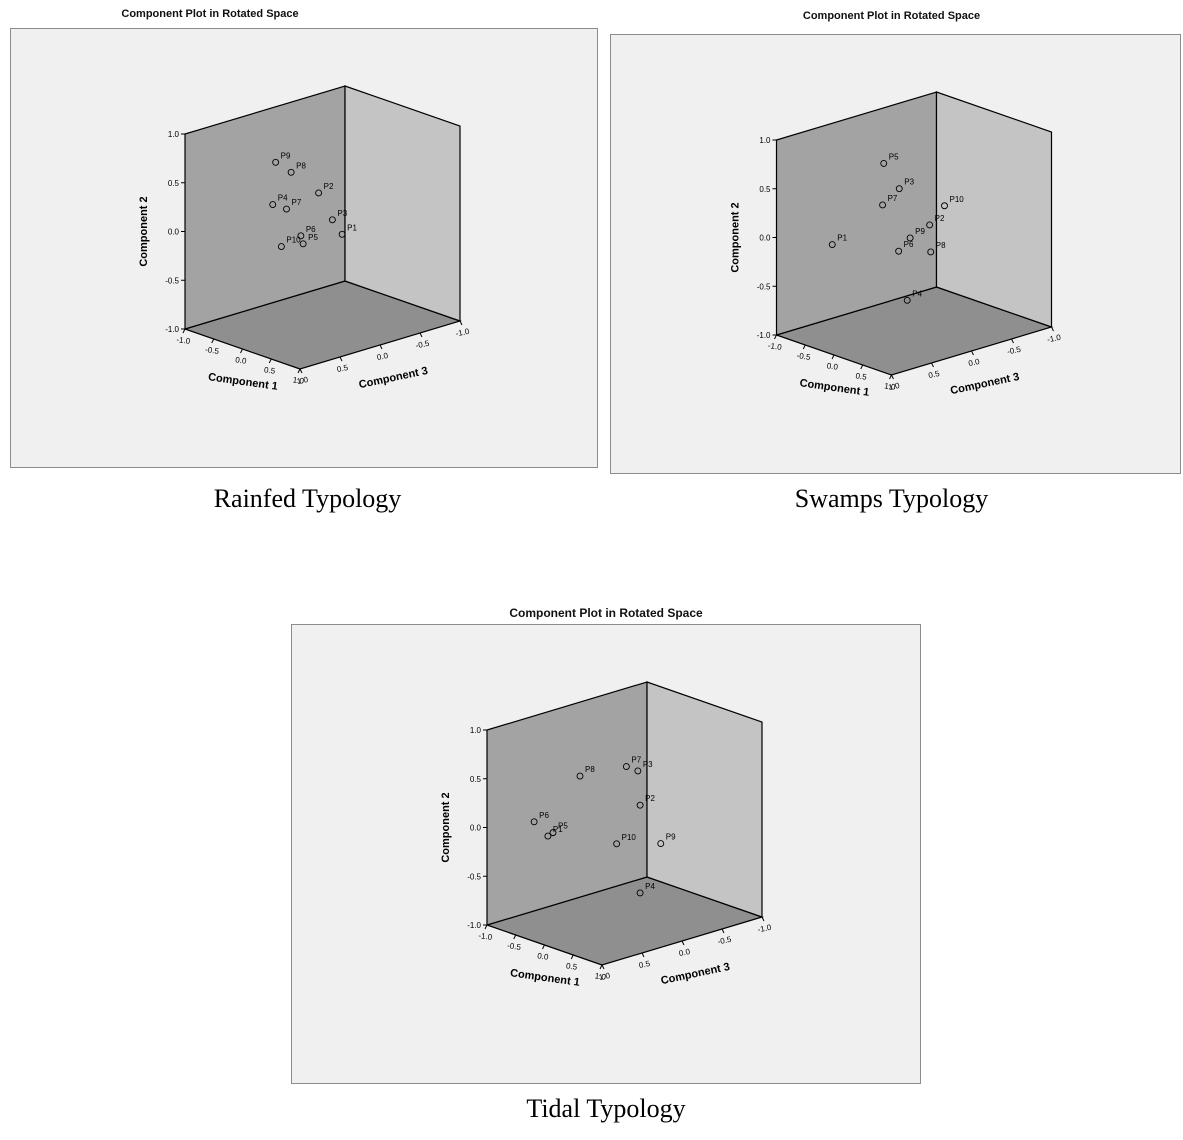  Describe the element at coordinates (241, 360) in the screenshot. I see `x-tick-label: 0.0` at that location.